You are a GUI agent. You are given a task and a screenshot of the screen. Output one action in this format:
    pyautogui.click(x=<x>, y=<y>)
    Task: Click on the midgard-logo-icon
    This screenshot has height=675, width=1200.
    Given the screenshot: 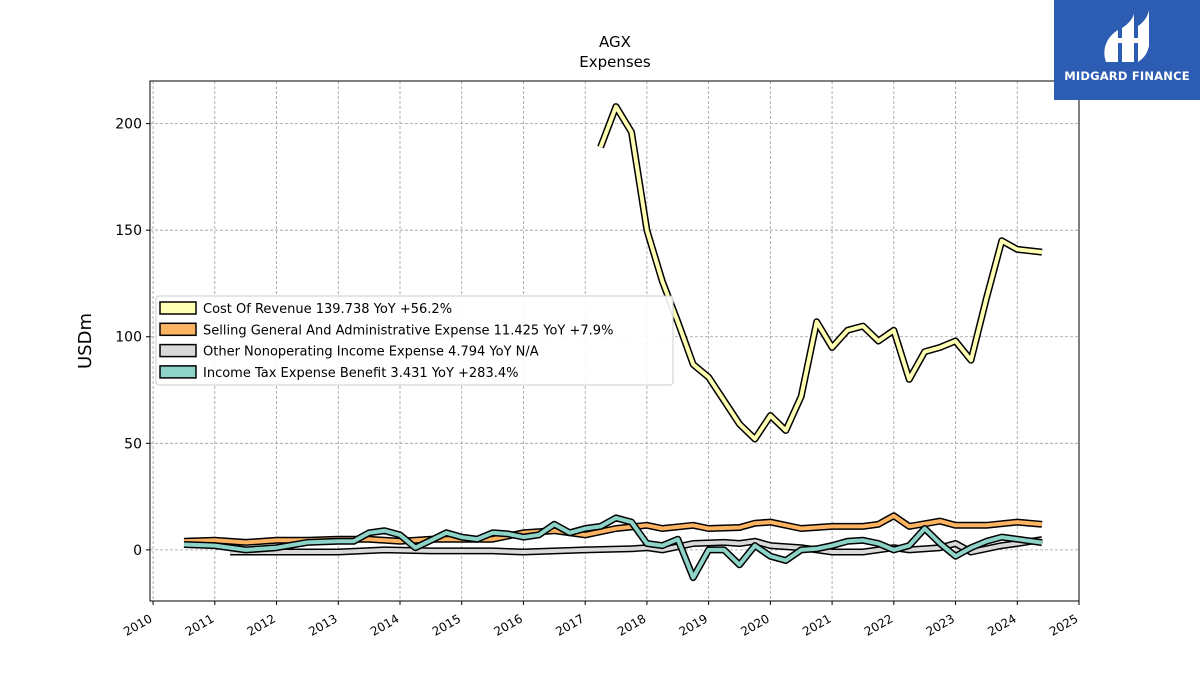 What is the action you would take?
    pyautogui.click(x=1126, y=36)
    